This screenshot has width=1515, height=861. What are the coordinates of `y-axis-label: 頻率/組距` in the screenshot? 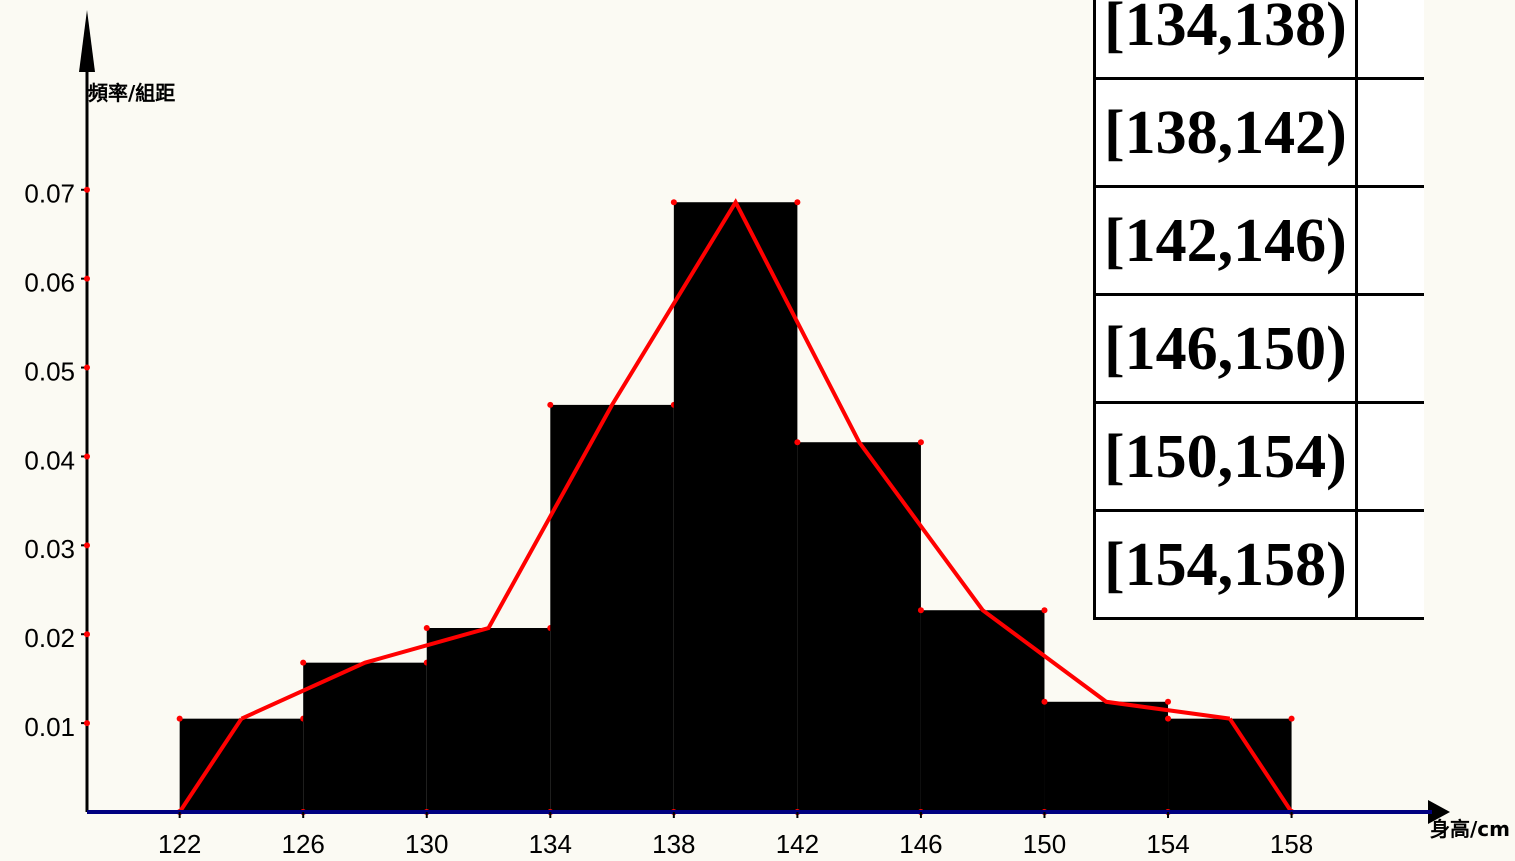 It's located at (131, 93).